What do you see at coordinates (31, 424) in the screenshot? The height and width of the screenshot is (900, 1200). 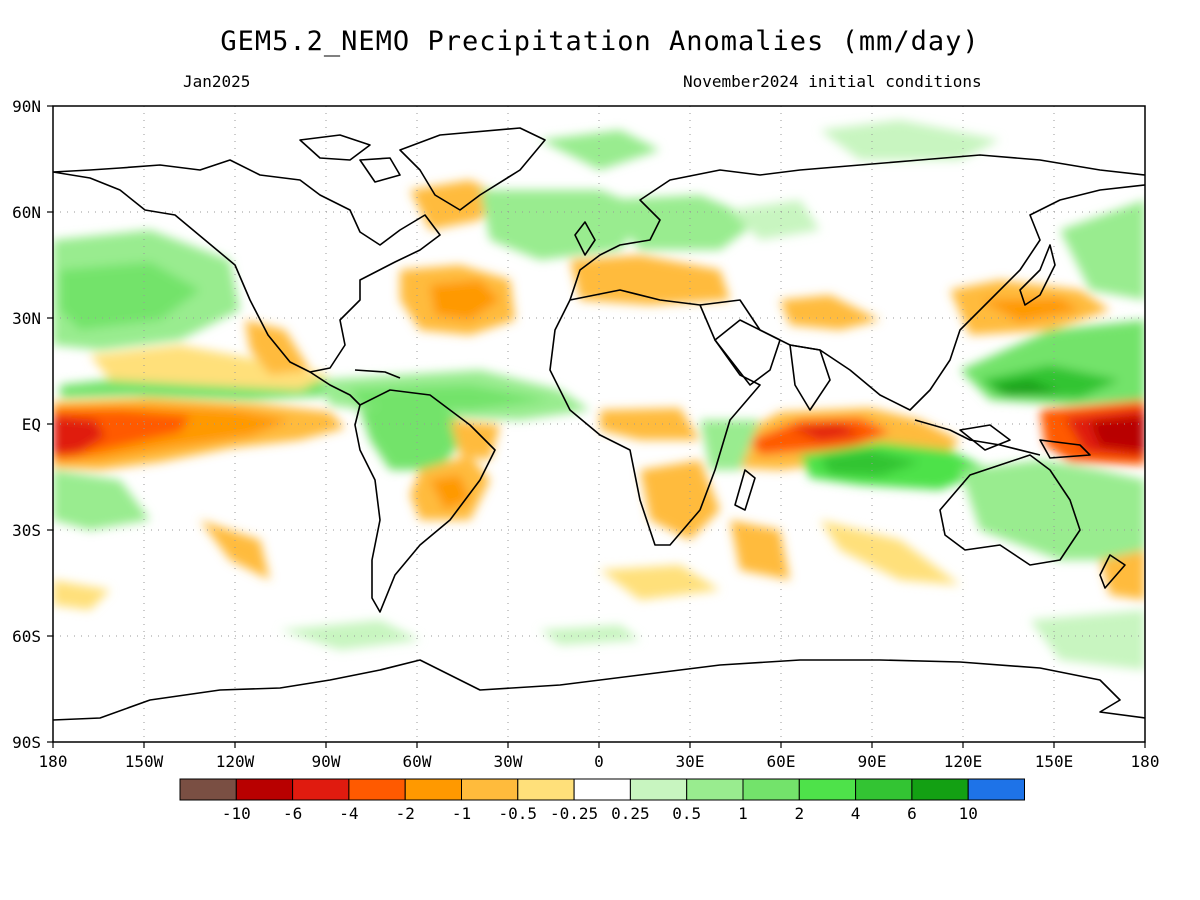 I see `lat-tick-label: EQ` at bounding box center [31, 424].